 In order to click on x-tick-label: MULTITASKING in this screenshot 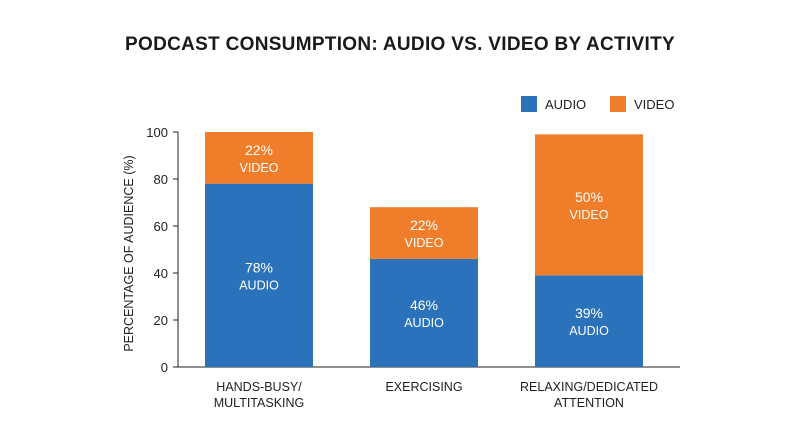, I will do `click(259, 403)`.